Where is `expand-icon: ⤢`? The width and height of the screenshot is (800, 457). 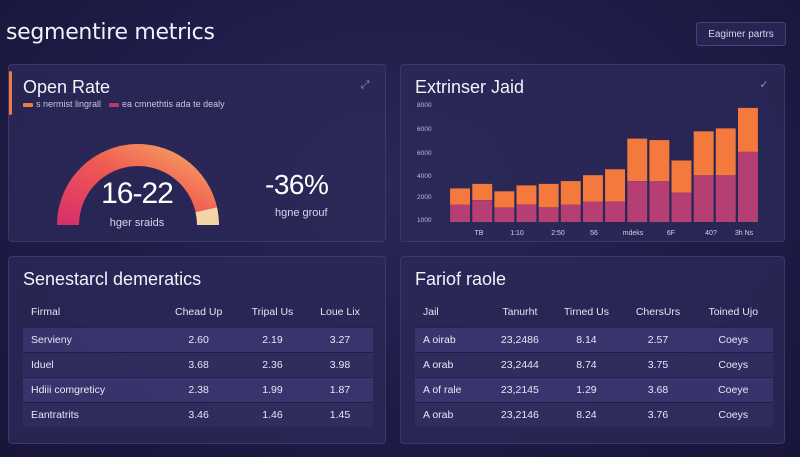
expand-icon: ⤢ is located at coordinates (365, 85).